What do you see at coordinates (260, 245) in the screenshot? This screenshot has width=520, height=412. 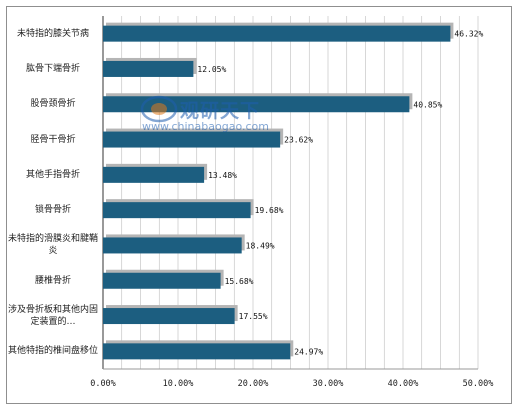 I see `data-label: 18.49%` at bounding box center [260, 245].